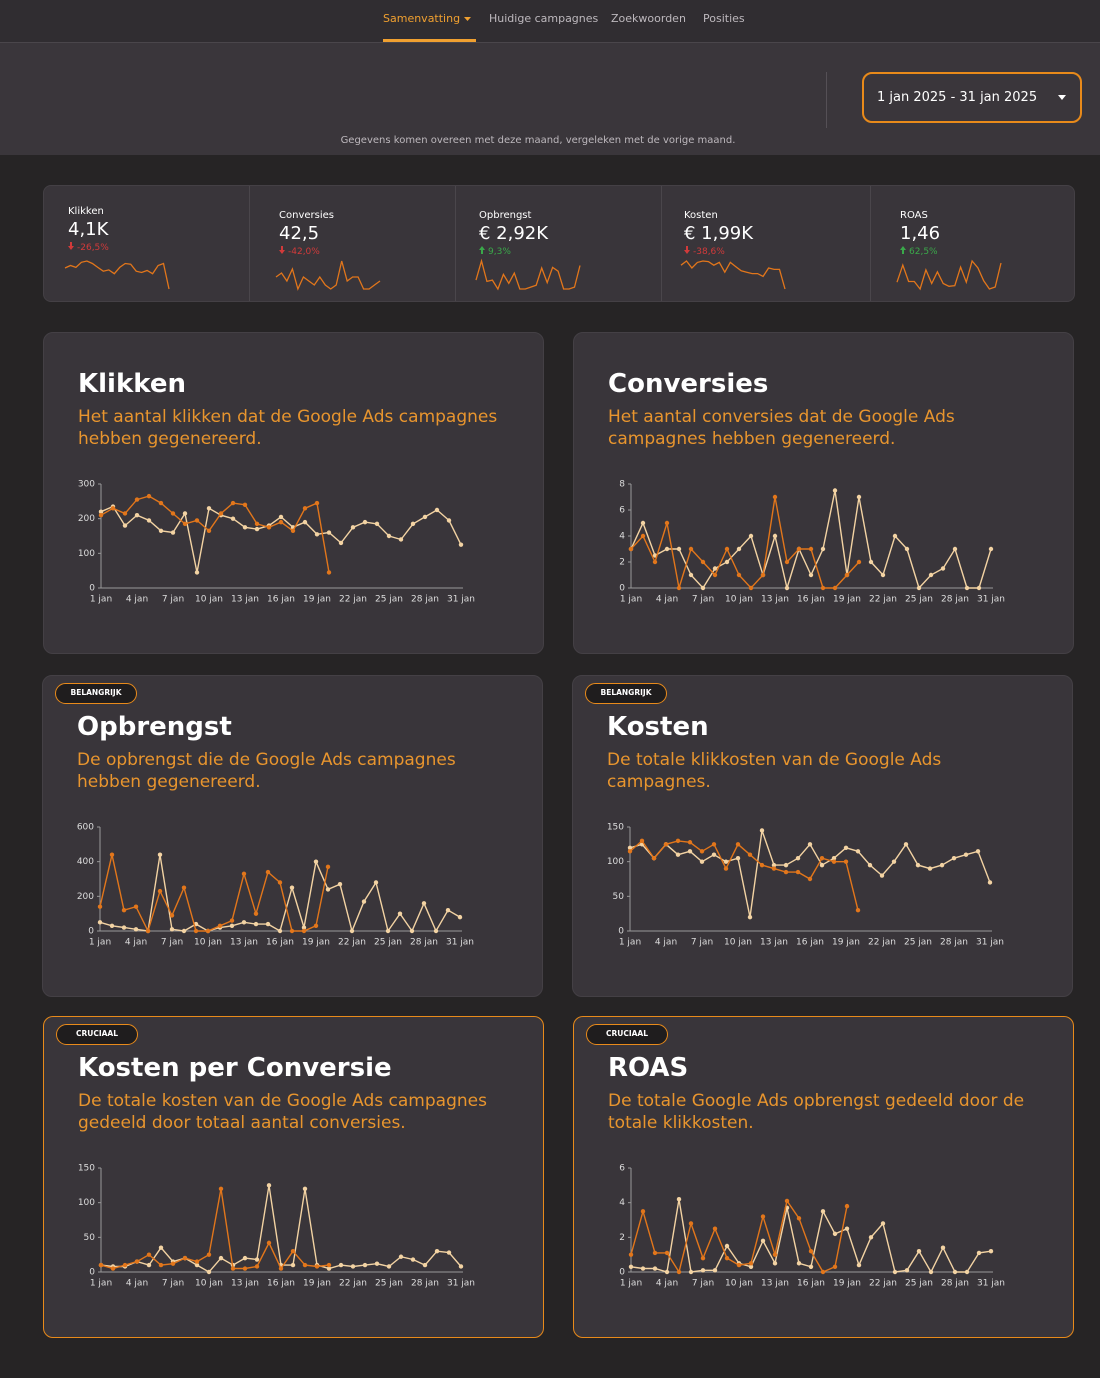 The image size is (1100, 1378). I want to click on y-tick-label: 2, so click(622, 563).